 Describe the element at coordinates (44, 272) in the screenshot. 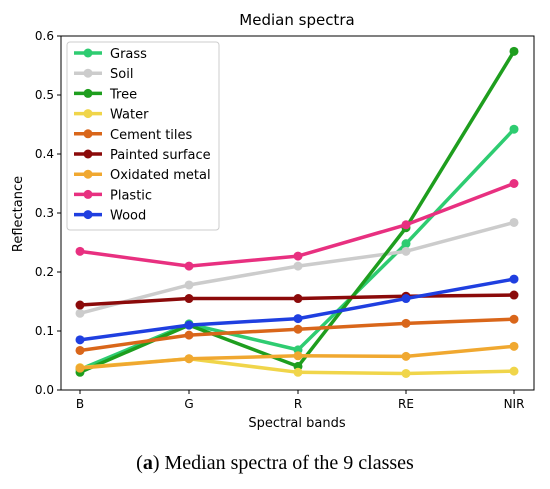

I see `y-tick-label: 0.2` at that location.